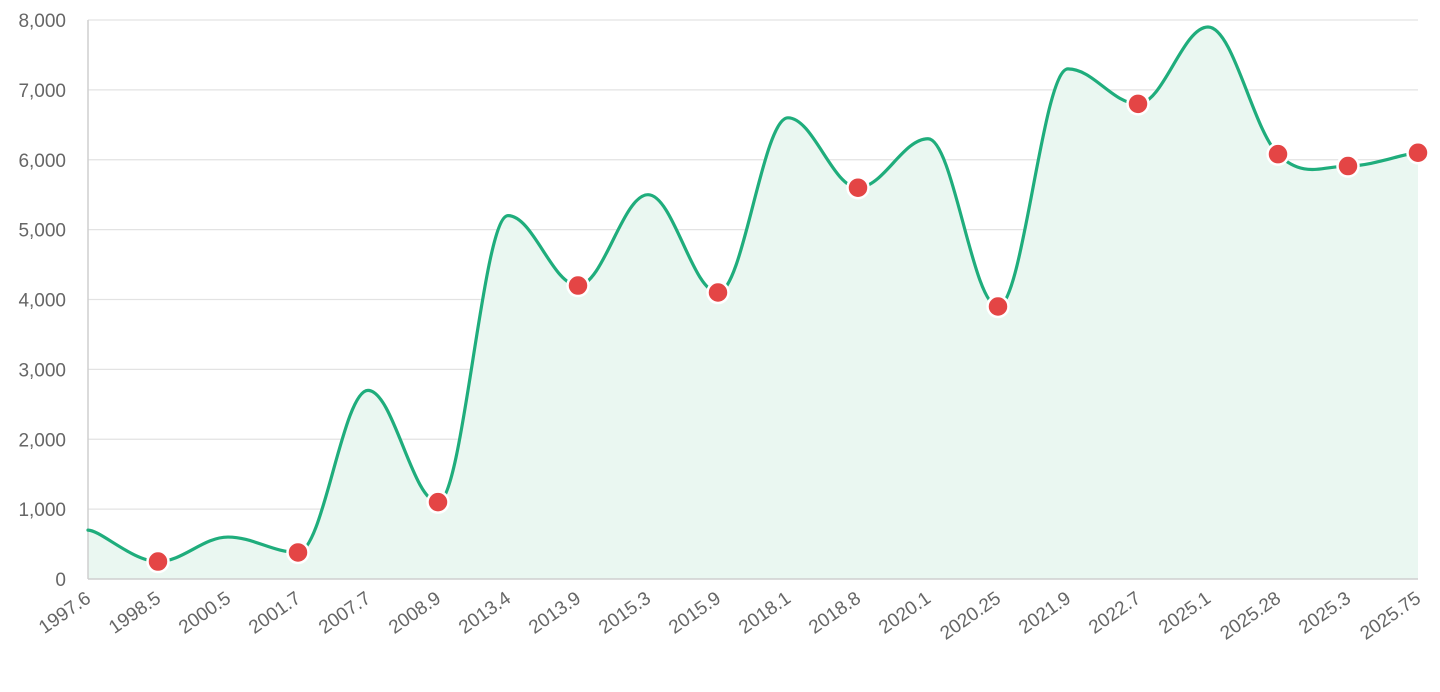 Image resolution: width=1440 pixels, height=692 pixels. Describe the element at coordinates (905, 613) in the screenshot. I see `x-tick-label: 2020.1` at that location.